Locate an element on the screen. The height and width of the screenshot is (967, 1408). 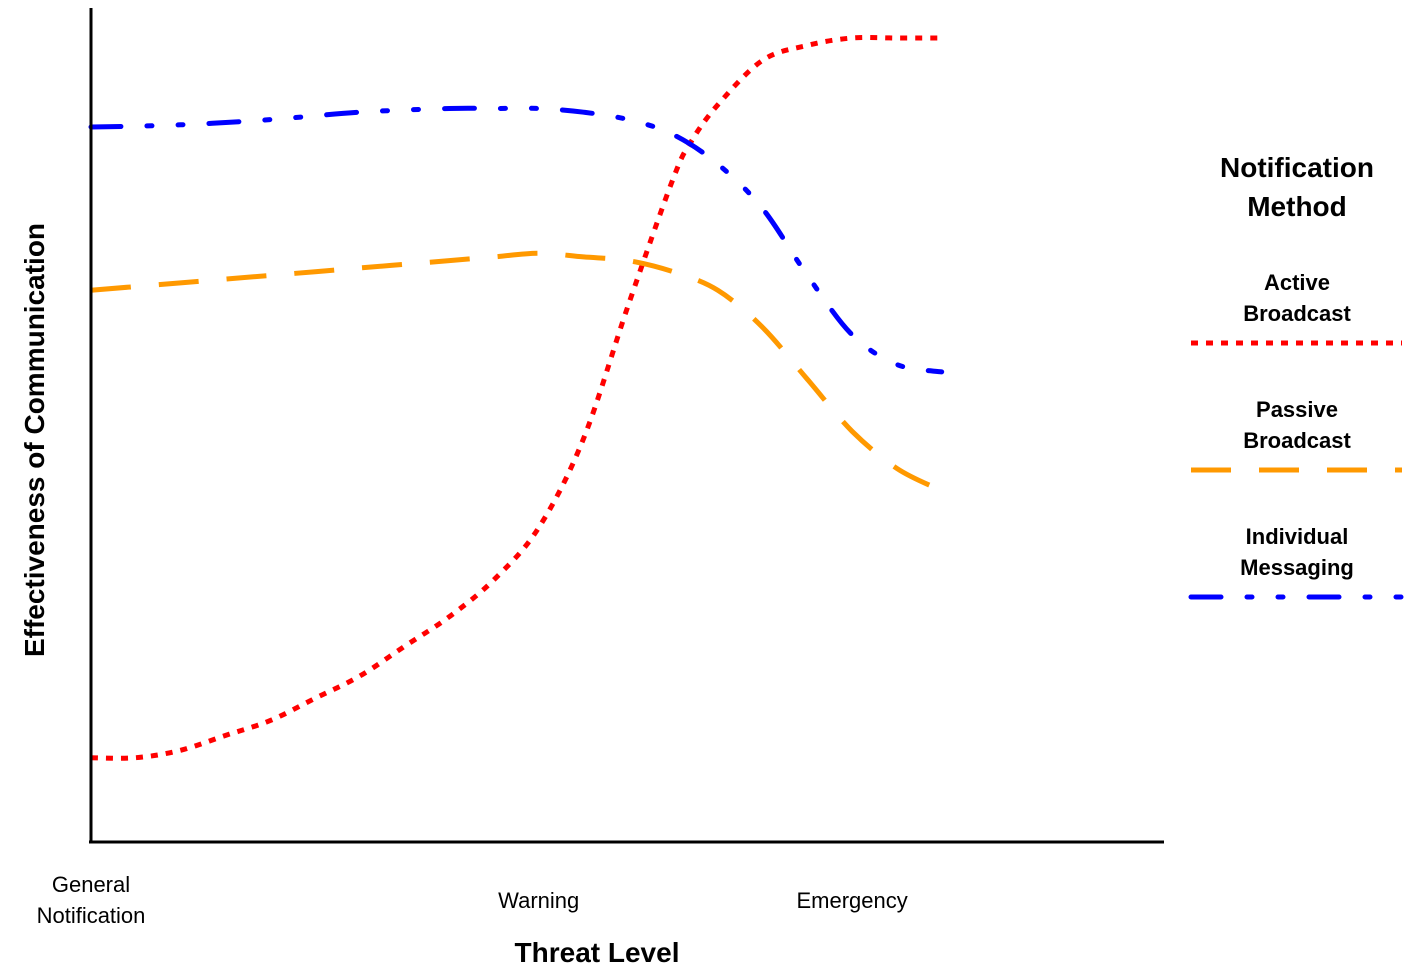
legend-label-passive-broadcast: Passive Broadcast is located at coordinates (1297, 425).